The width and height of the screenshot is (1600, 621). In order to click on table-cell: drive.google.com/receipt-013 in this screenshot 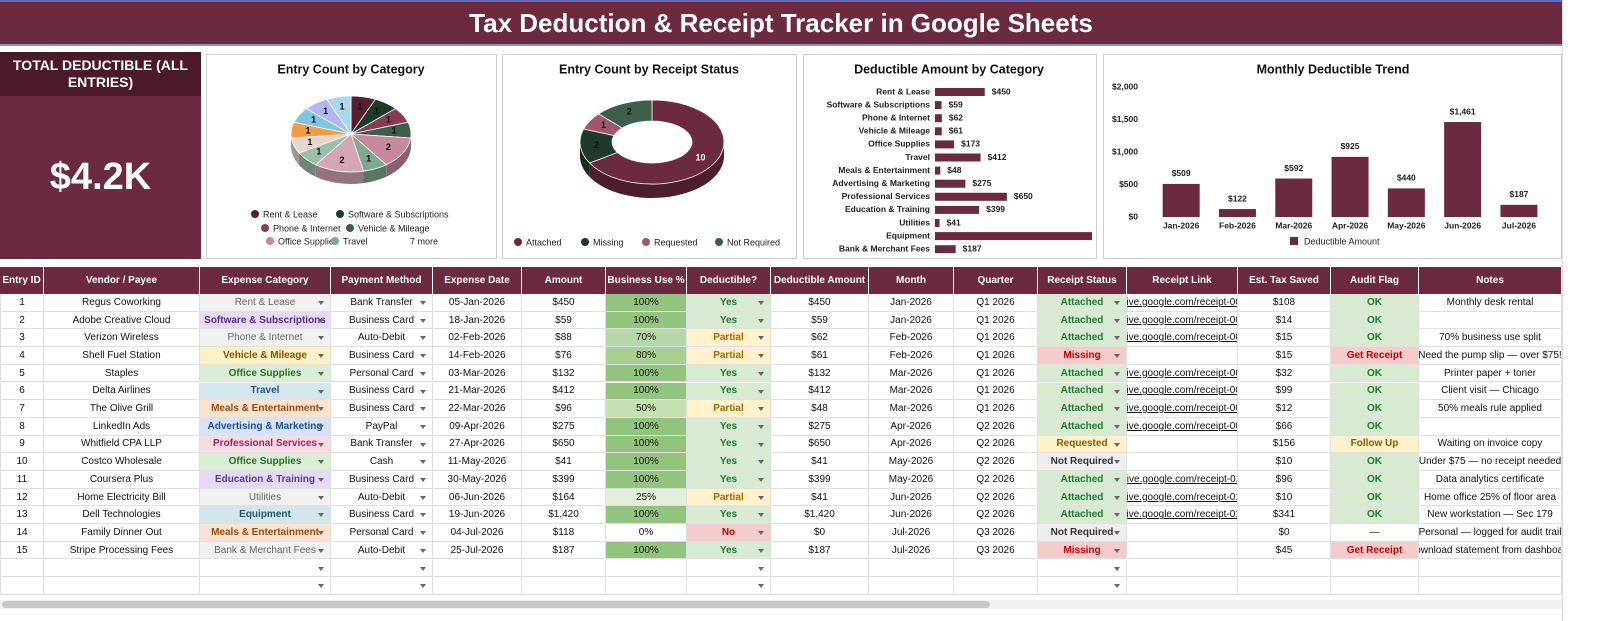, I will do `click(1182, 515)`.